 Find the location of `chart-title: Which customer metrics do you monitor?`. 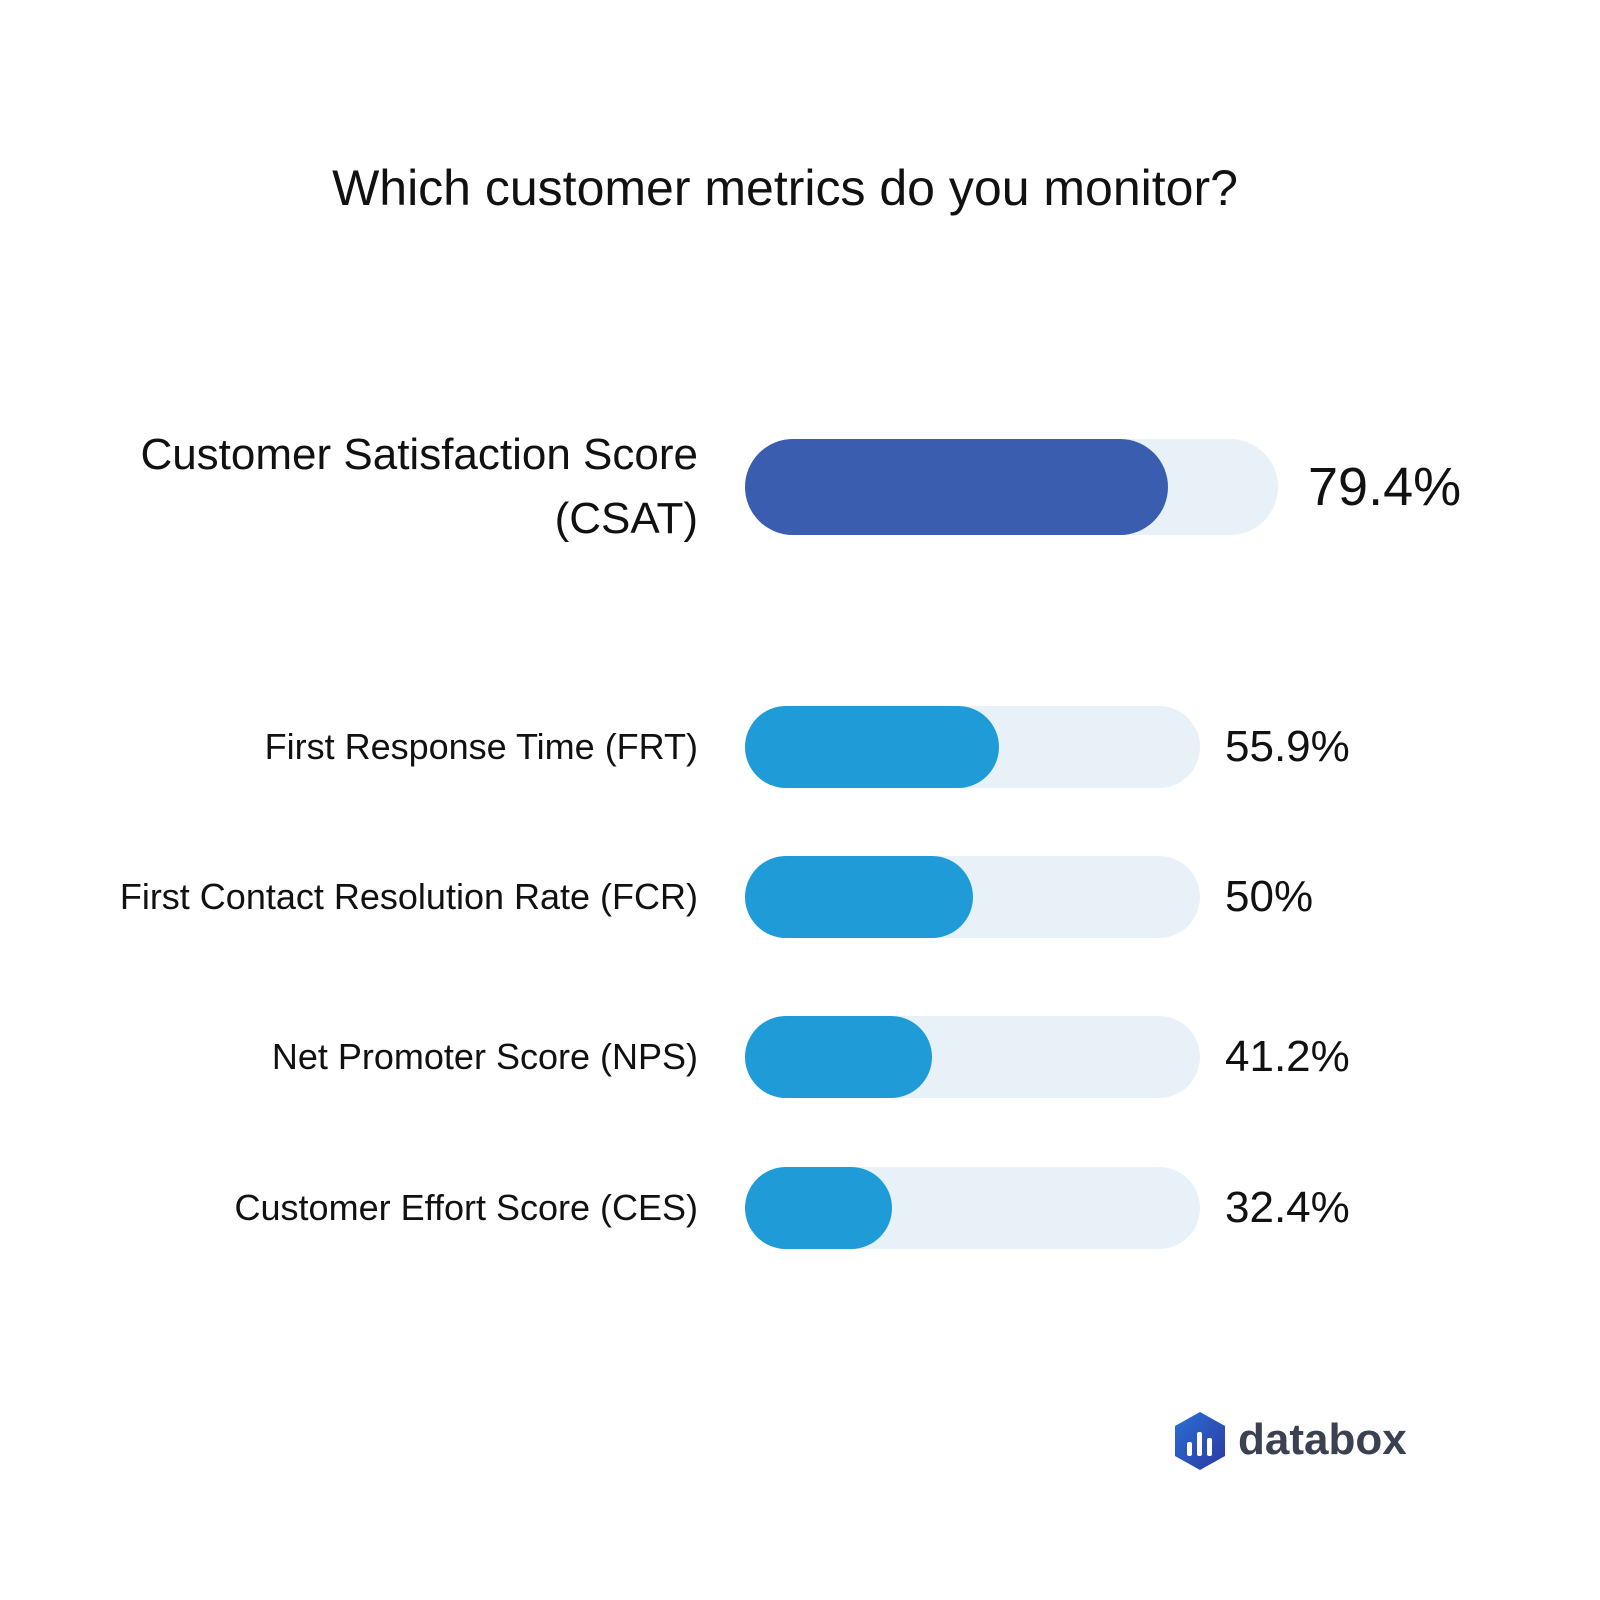

chart-title: Which customer metrics do you monitor? is located at coordinates (785, 188).